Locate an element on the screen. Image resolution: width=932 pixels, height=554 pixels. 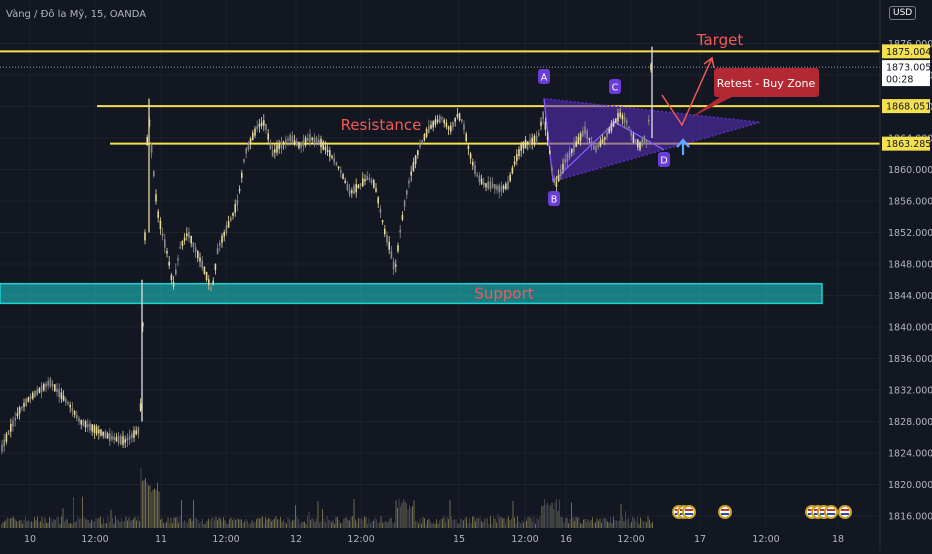
retest-label: Retest - Buy Zone is located at coordinates (766, 83).